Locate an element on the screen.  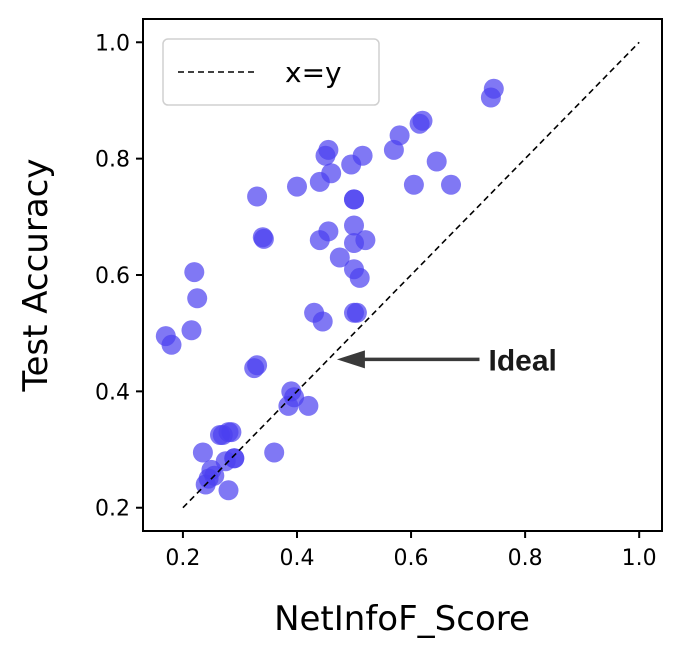
legend-box is located at coordinates (271, 72).